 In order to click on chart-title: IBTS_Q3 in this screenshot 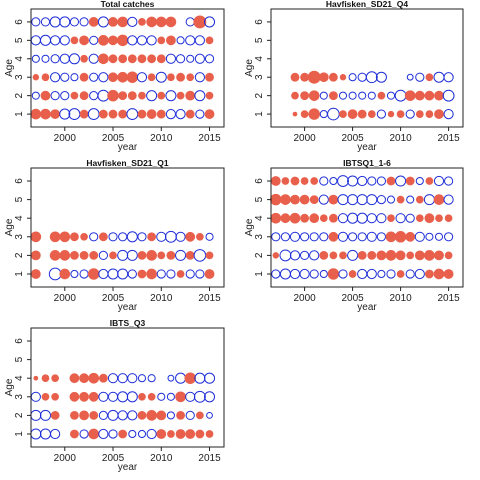, I will do `click(128, 323)`.